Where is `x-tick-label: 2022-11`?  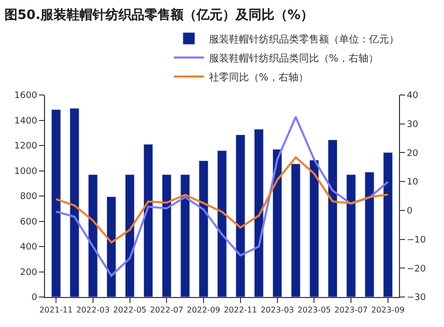 x-tick-label: 2022-11 is located at coordinates (241, 310).